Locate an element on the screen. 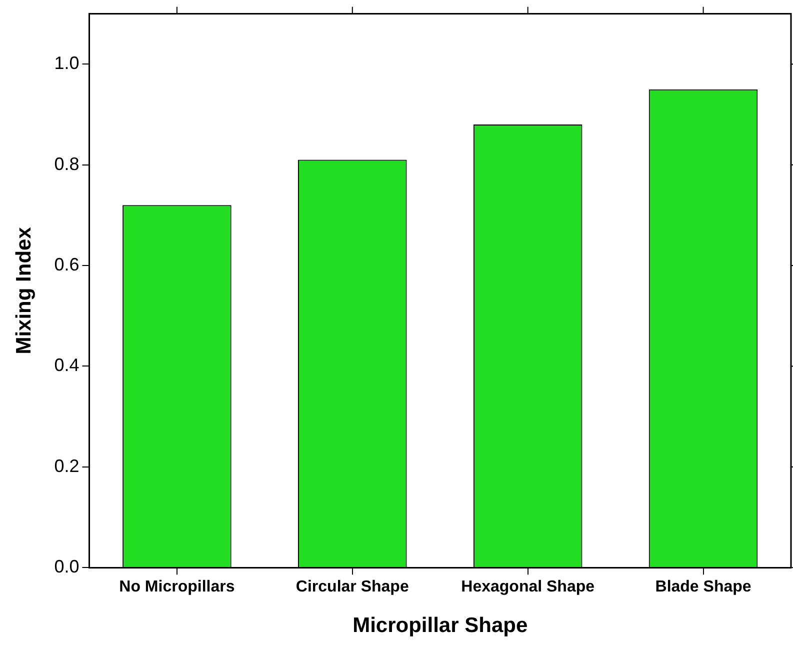 This screenshot has width=793, height=653. x-tick-label: Hexagonal Shape is located at coordinates (528, 587).